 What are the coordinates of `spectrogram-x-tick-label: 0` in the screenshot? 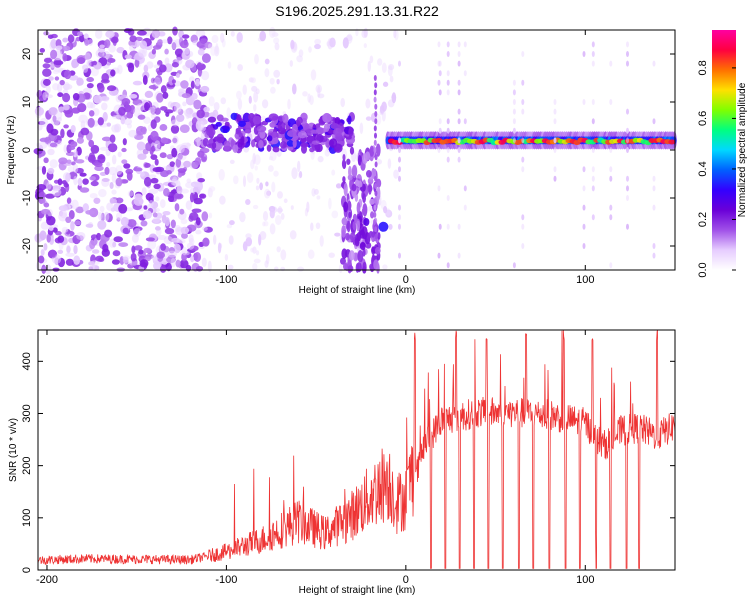 It's located at (406, 280).